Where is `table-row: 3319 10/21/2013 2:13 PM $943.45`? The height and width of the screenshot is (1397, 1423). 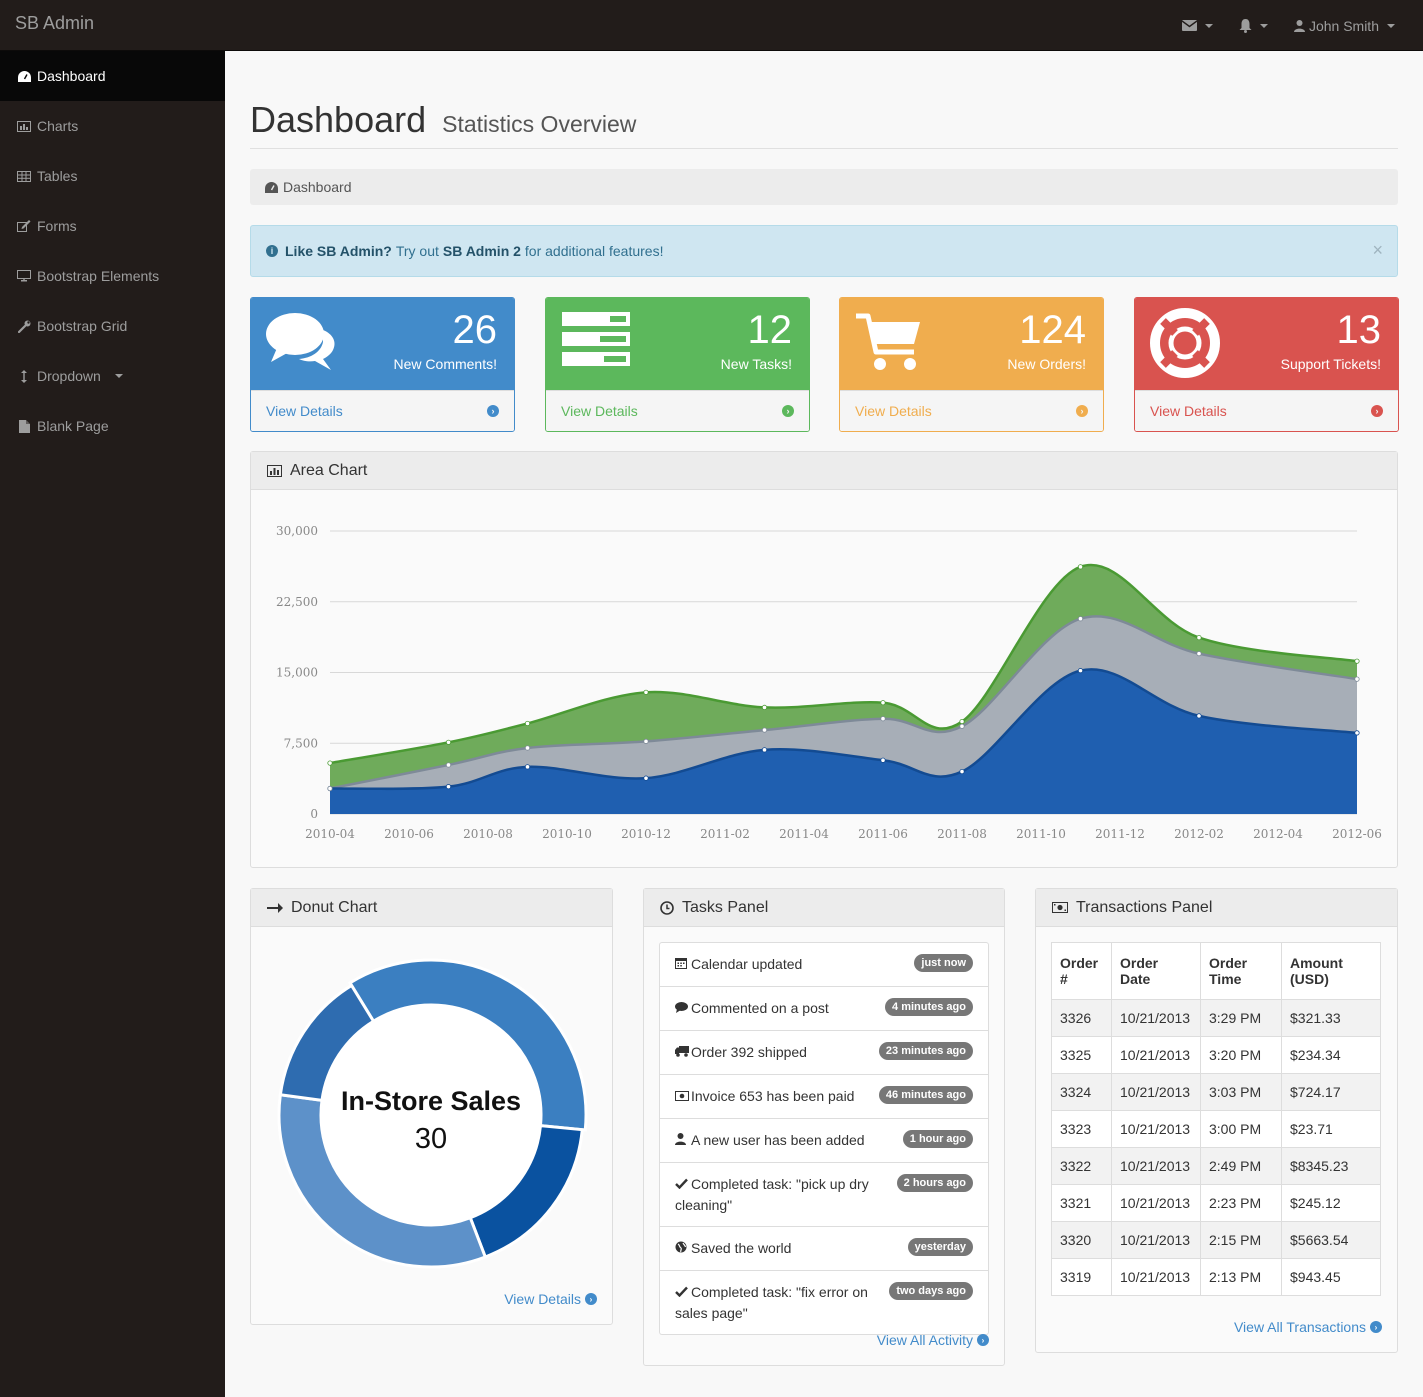 table-row: 3319 10/21/2013 2:13 PM $943.45 is located at coordinates (1216, 1277).